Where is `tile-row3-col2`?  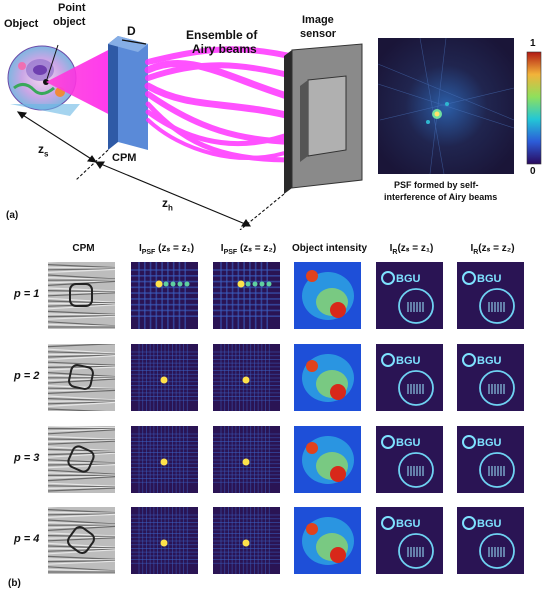 tile-row3-col2 is located at coordinates (164, 459).